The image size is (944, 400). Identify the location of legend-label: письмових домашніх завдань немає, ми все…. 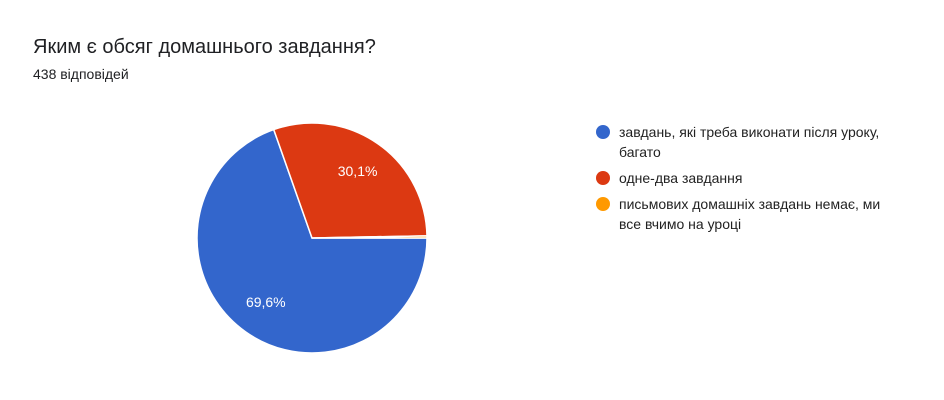
(750, 214).